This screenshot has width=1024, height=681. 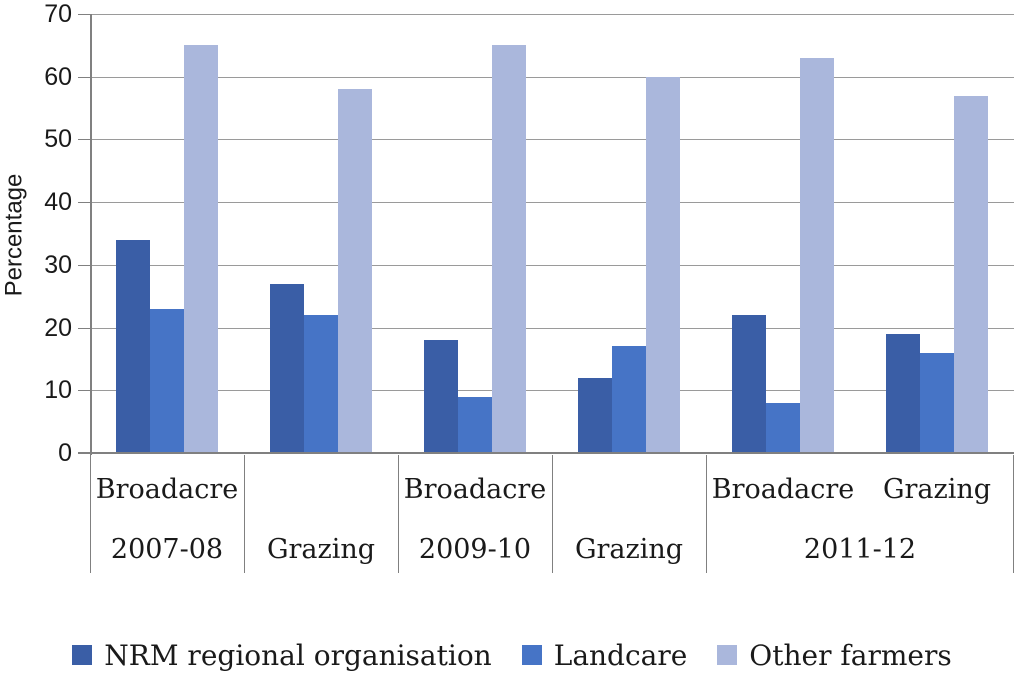 I want to click on y-tick-label-10: 10, so click(x=58, y=390).